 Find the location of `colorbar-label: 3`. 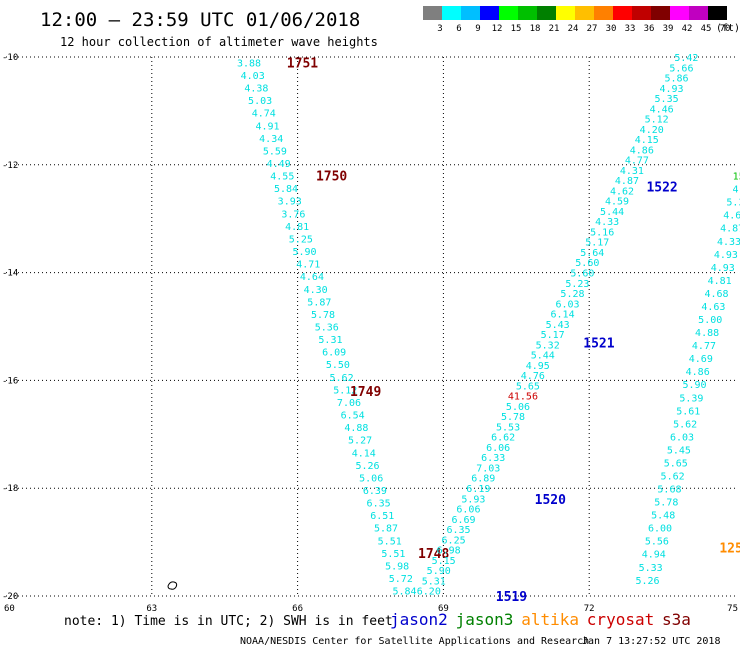

colorbar-label: 3 is located at coordinates (439, 29).